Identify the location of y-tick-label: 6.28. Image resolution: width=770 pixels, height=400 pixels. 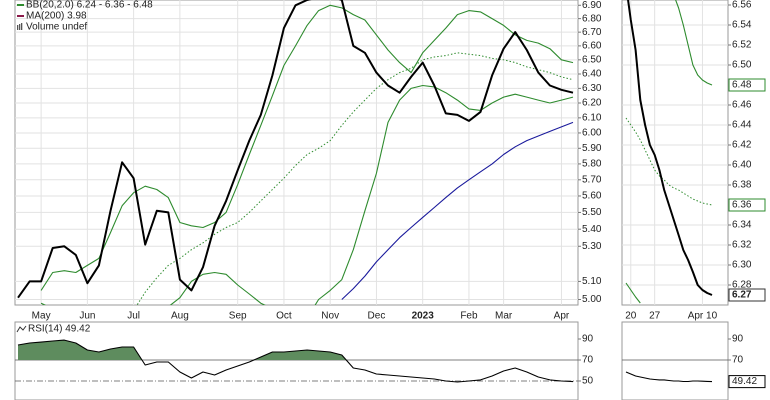
(742, 285).